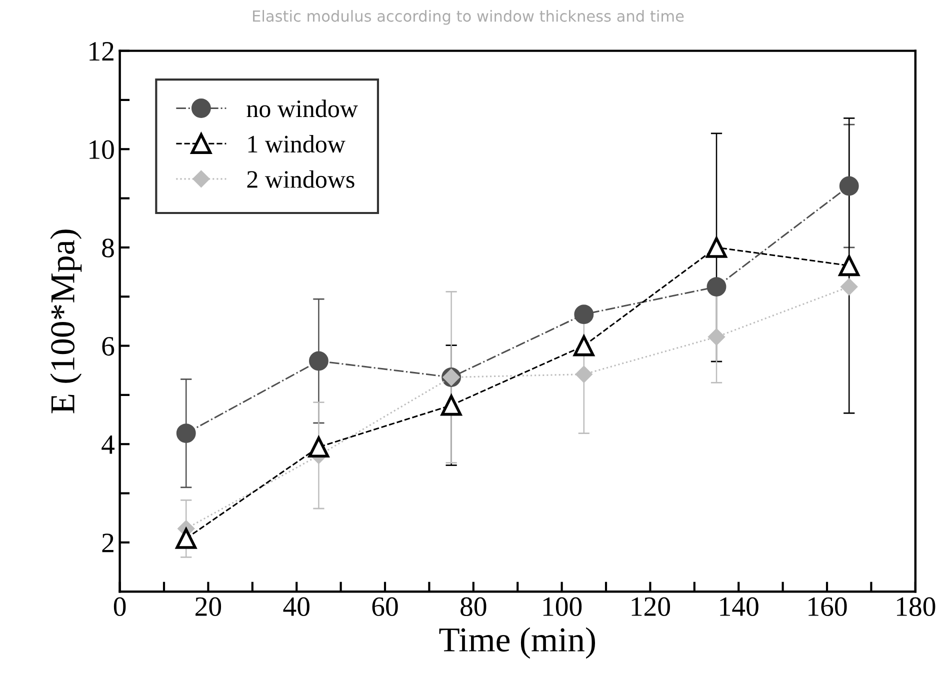 This screenshot has width=936, height=696. Describe the element at coordinates (108, 444) in the screenshot. I see `y-tick-label: 4` at that location.